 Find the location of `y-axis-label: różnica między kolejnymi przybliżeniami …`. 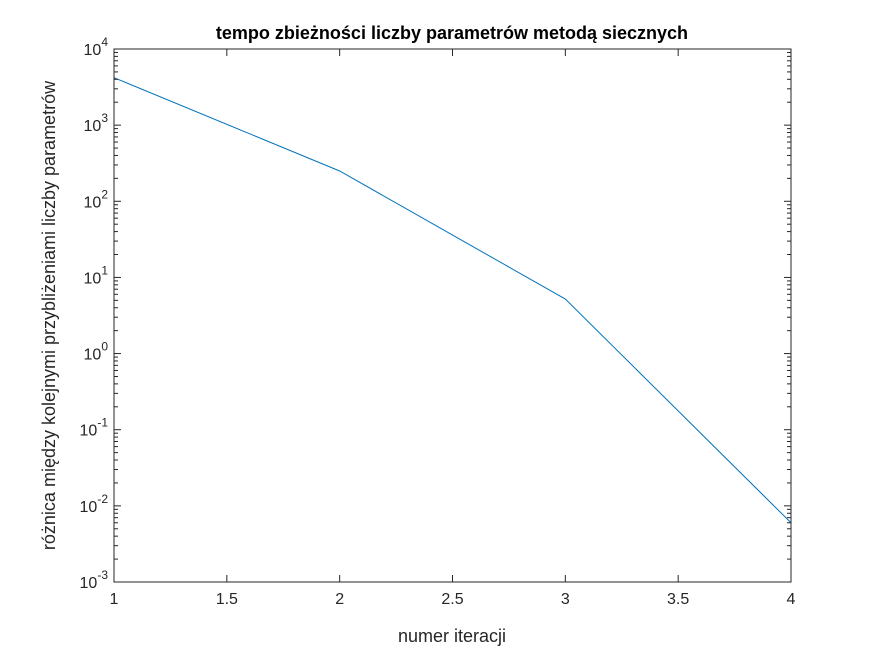

y-axis-label: różnica między kolejnymi przybliżeniami … is located at coordinates (49, 315).